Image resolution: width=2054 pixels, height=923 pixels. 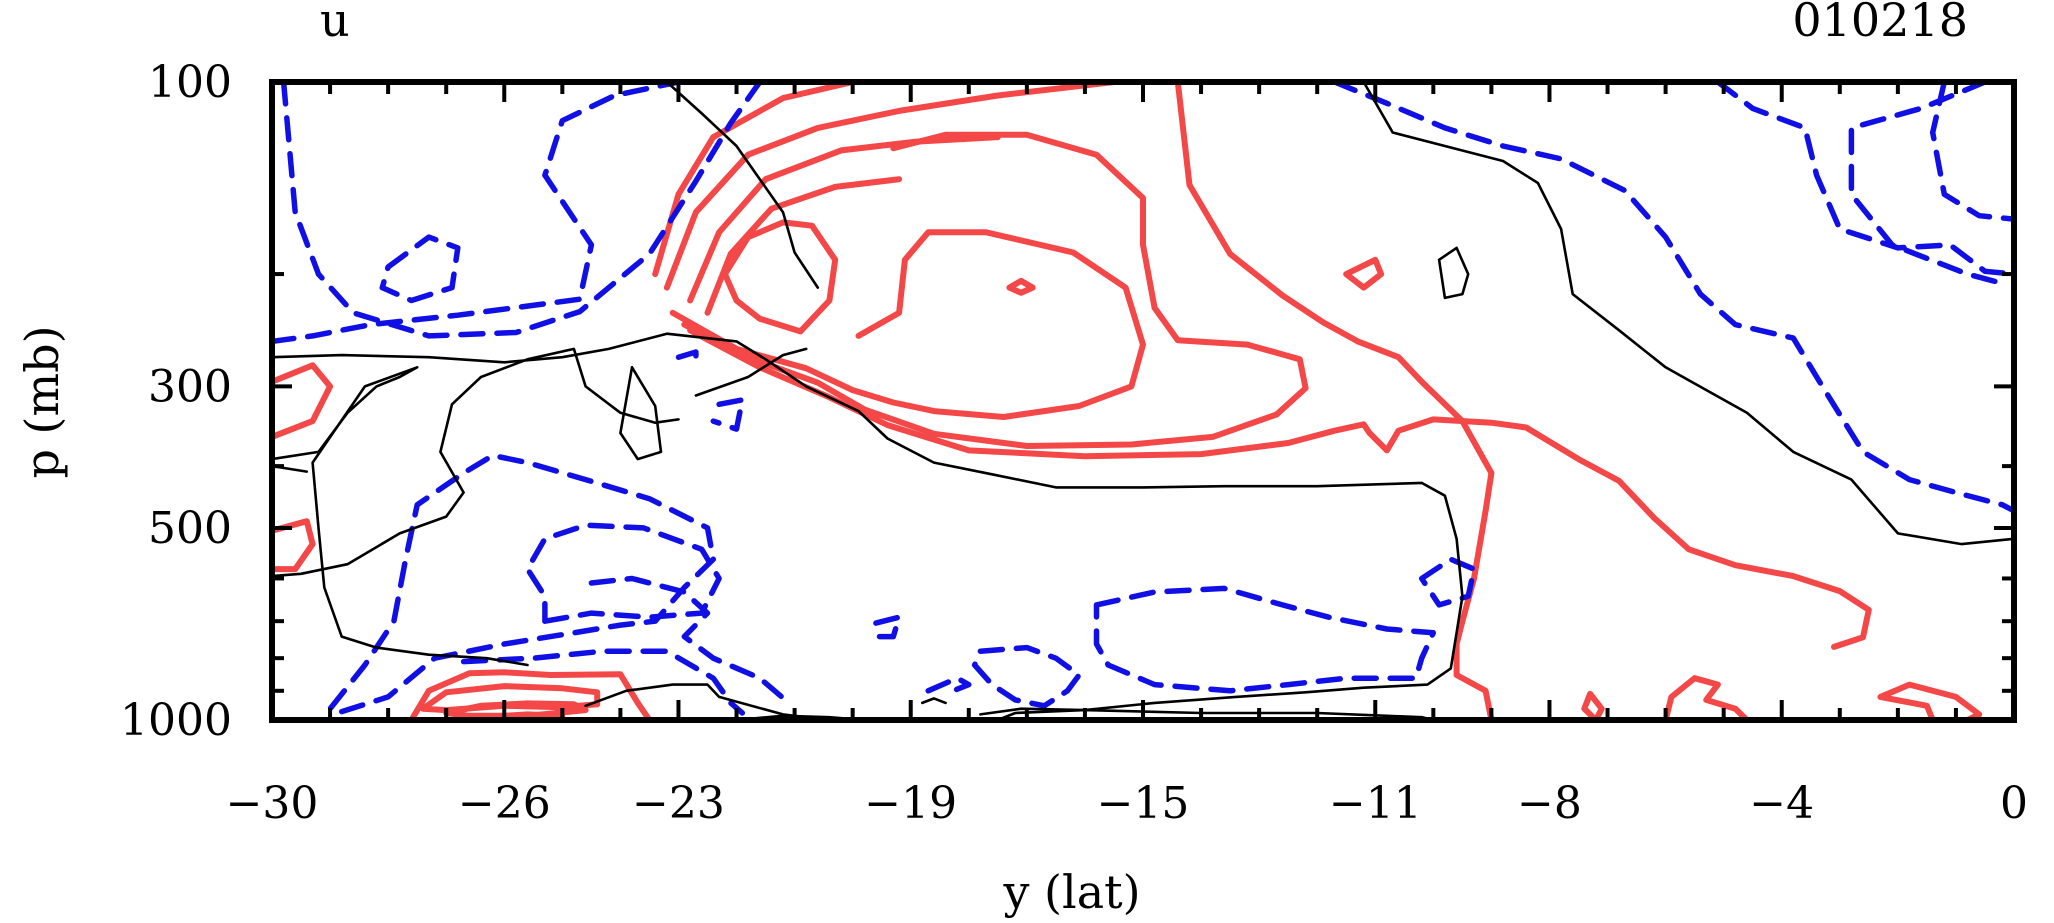 I want to click on x-tick-labels: −30 −26 −23 −19 −15 −11 −8 −4 0, so click(x=1127, y=803).